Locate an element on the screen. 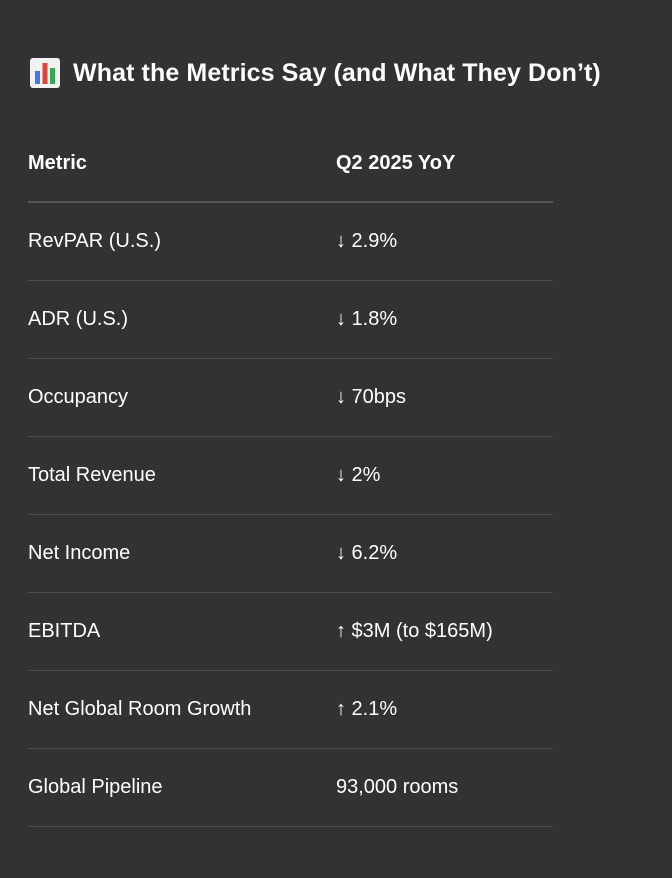 The image size is (672, 878). table-row: RevPAR (U.S.) ↓ 2.9% is located at coordinates (290, 242).